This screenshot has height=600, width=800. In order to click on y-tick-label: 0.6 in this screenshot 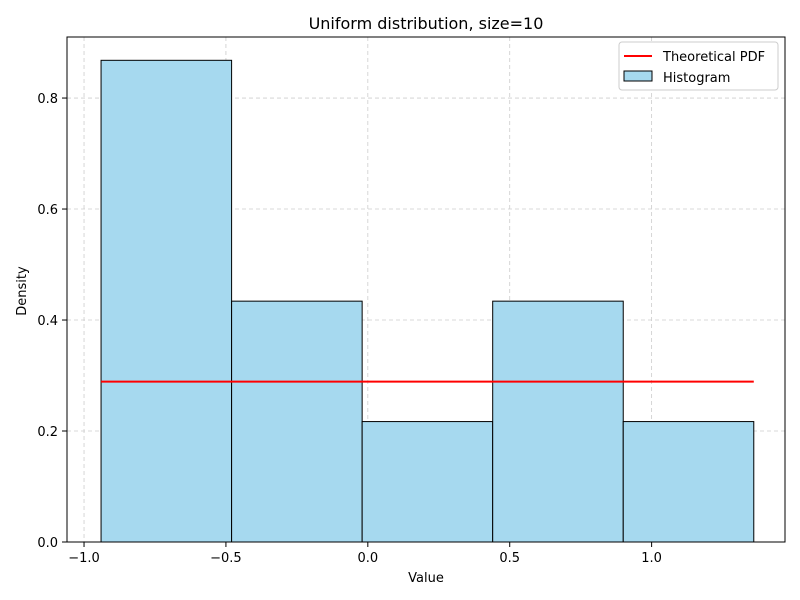, I will do `click(47, 210)`.